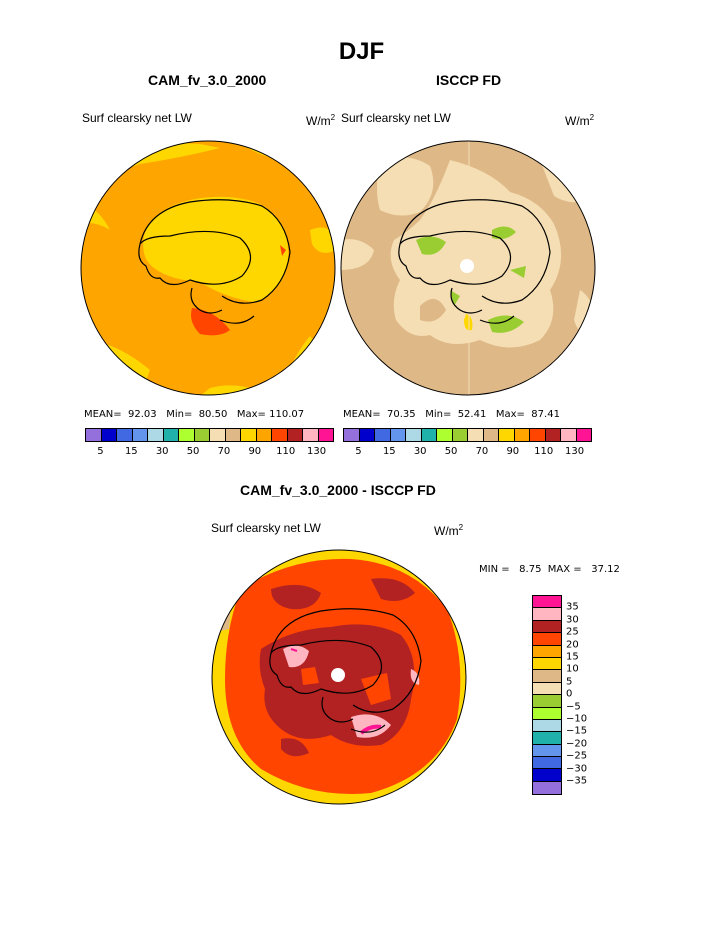  I want to click on diff-stats: MIN = 8.75 MAX = 37.12, so click(549, 569).